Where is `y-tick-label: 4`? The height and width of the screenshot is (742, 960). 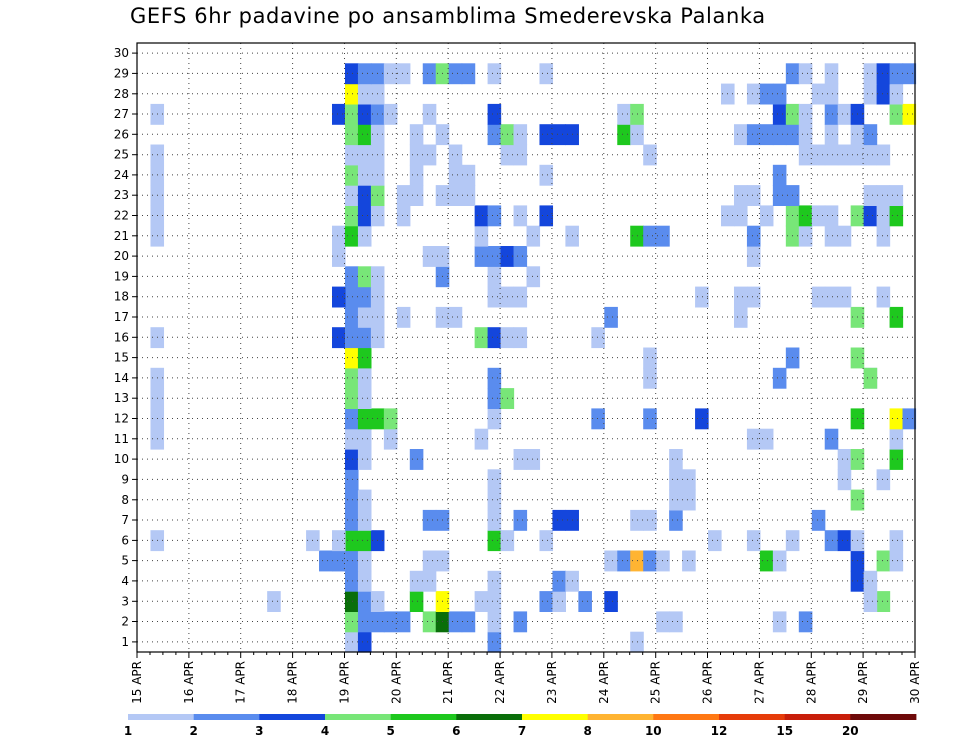 y-tick-label: 4 is located at coordinates (125, 581).